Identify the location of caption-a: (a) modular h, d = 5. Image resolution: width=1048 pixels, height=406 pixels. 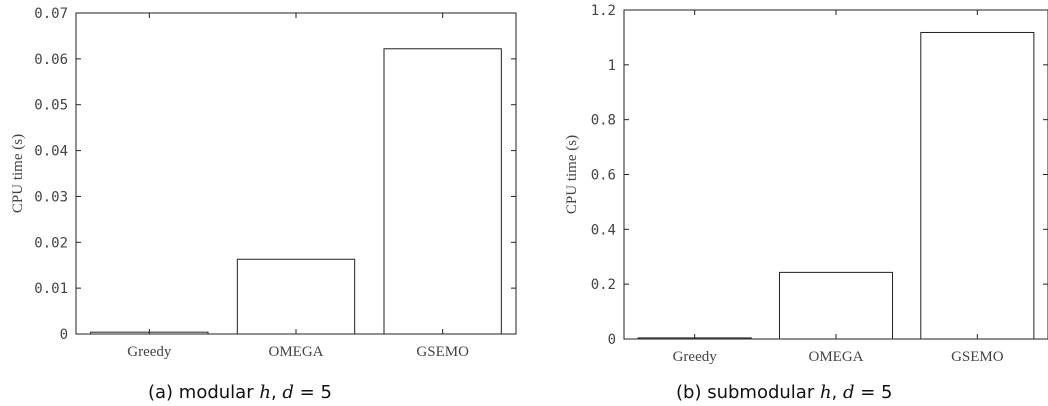
(240, 392).